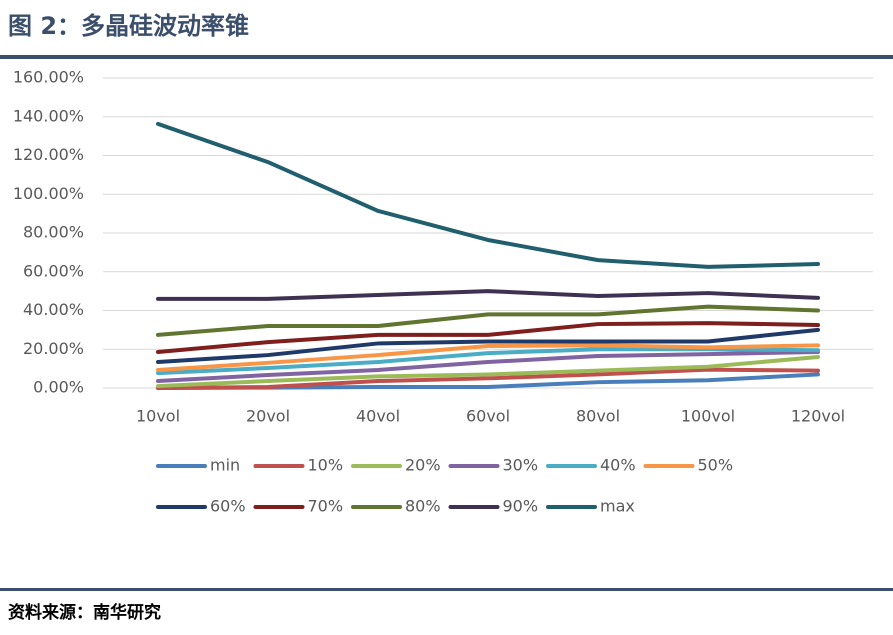  Describe the element at coordinates (446, 589) in the screenshot. I see `footer-rule` at that location.